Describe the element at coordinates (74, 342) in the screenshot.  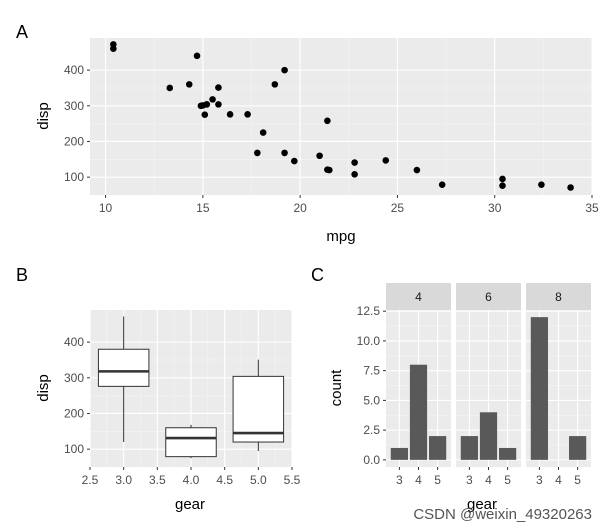
I see `panel-b-y-tick-label: 400` at that location.